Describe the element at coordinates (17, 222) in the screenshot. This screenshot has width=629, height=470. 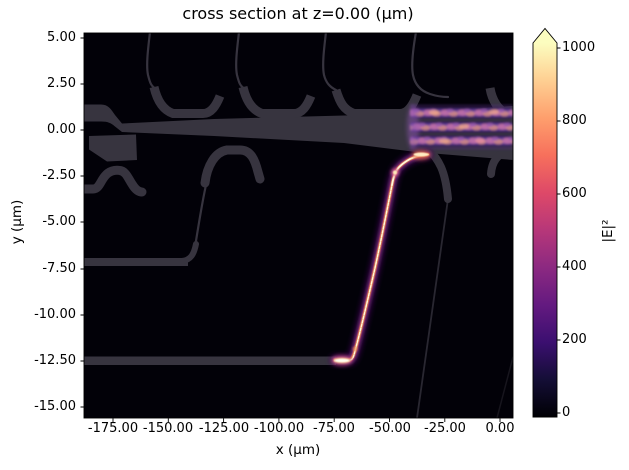
I see `y-axis-label: y (μm)` at that location.